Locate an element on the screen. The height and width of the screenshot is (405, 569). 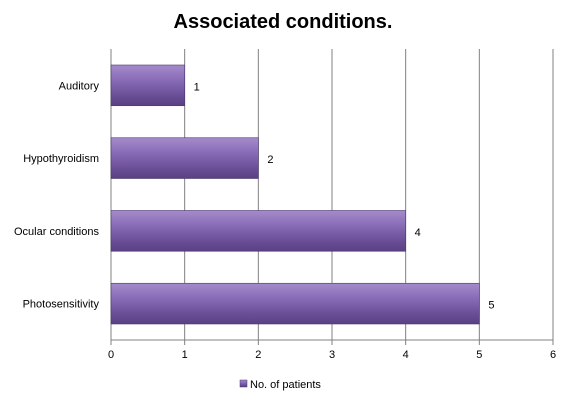
legend-swatch is located at coordinates (243, 383).